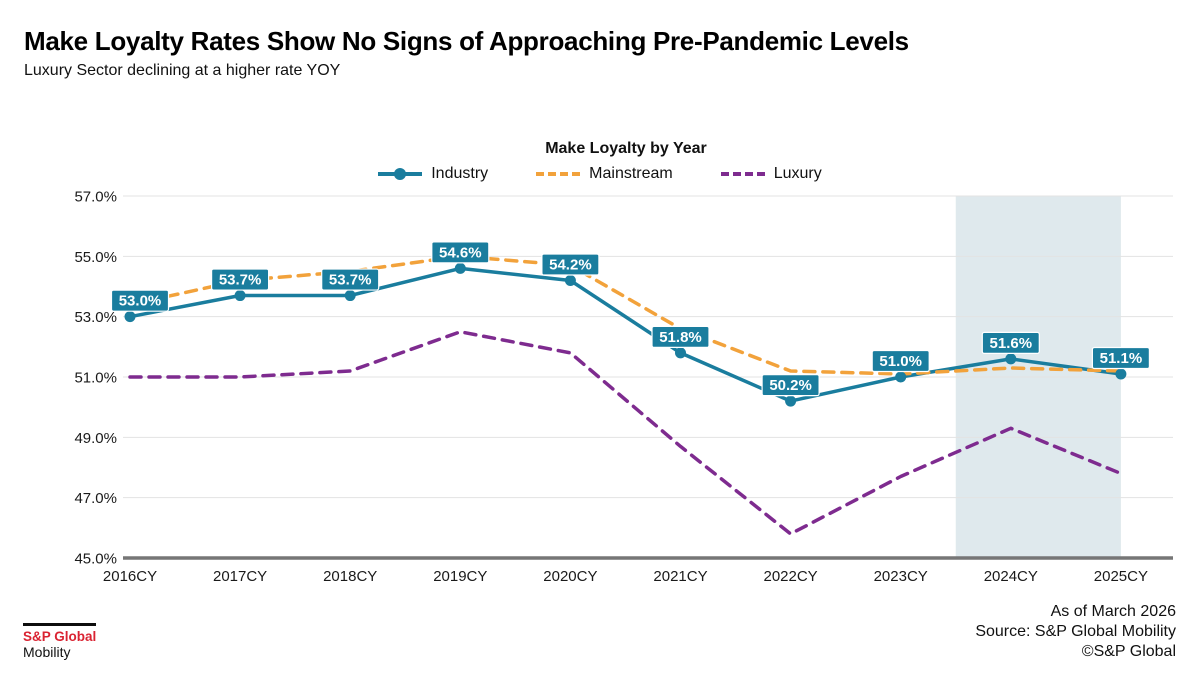 This screenshot has height=676, width=1200. Describe the element at coordinates (1113, 611) in the screenshot. I see `as-of-date: As of March 2026` at that location.